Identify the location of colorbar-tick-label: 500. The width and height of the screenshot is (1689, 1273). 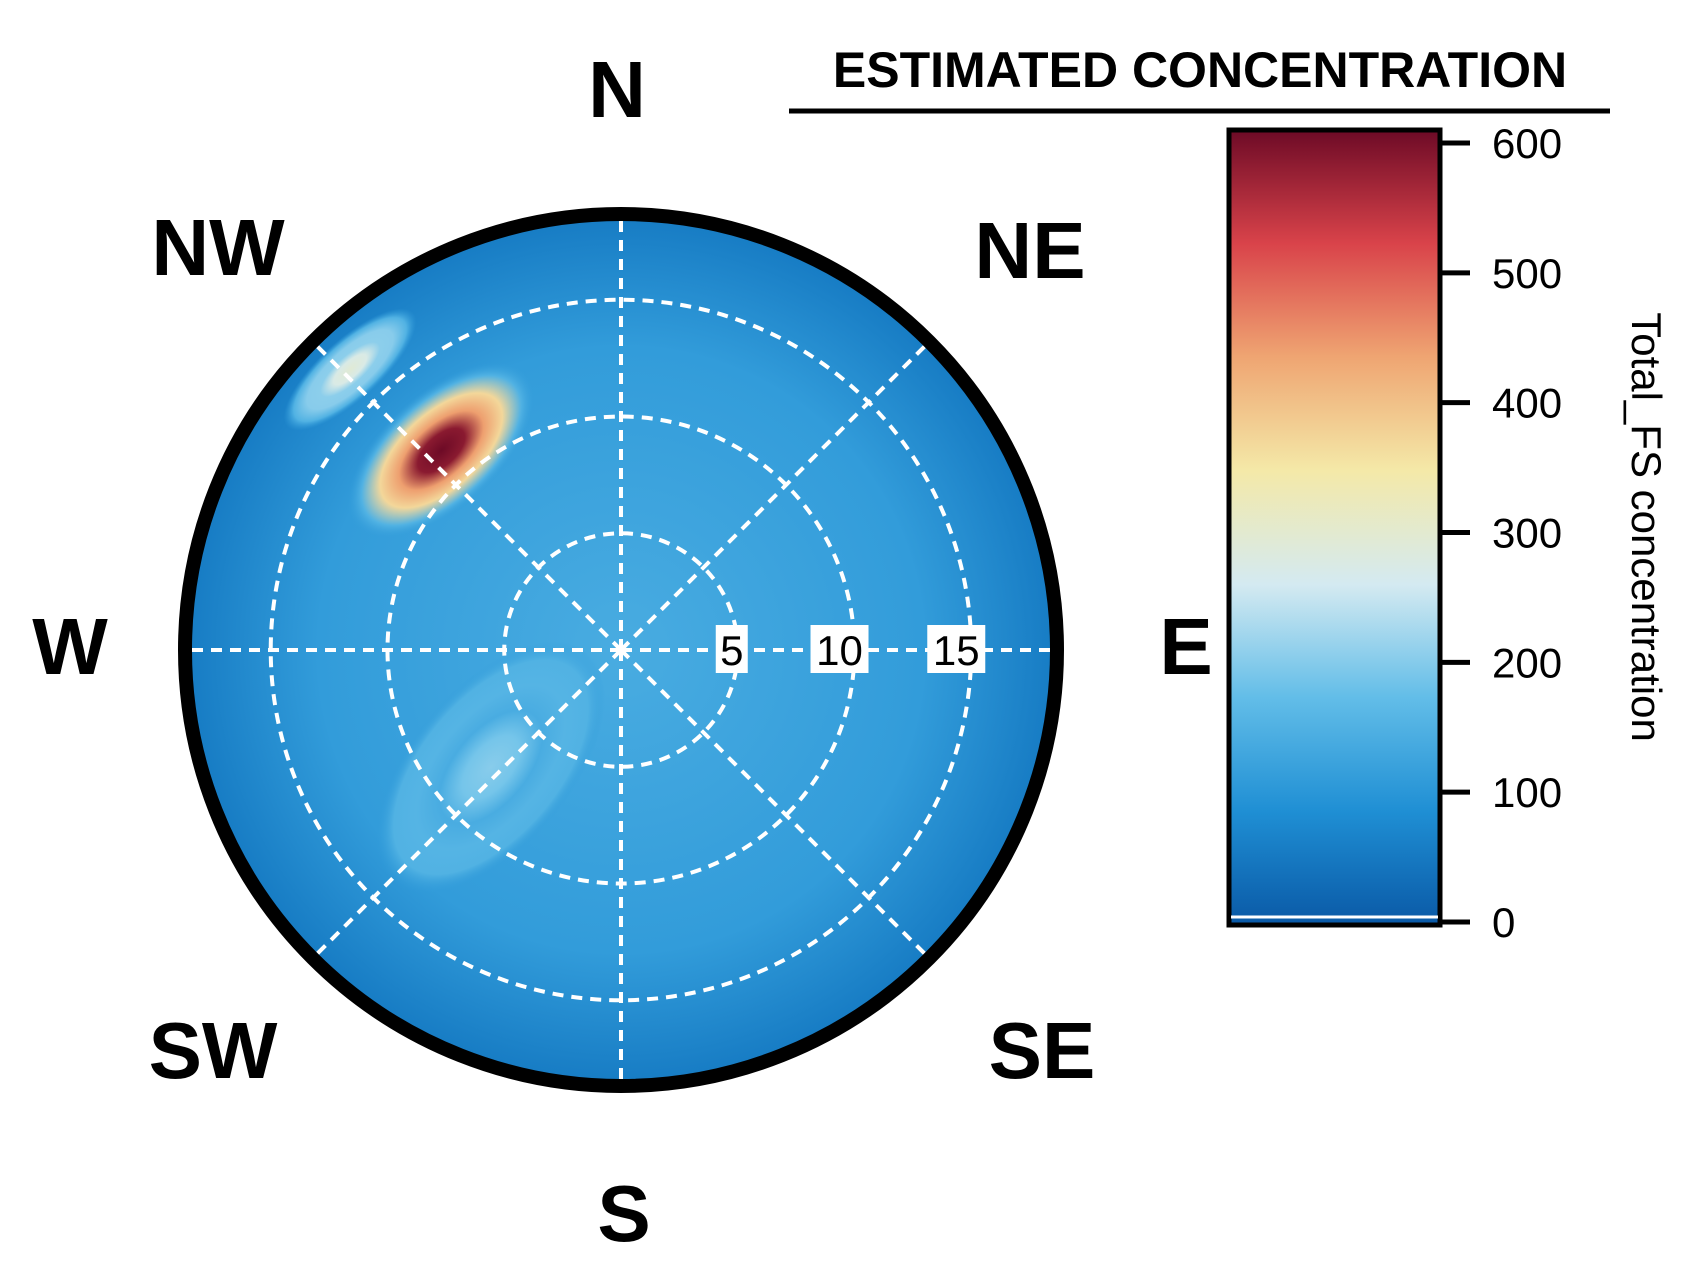
(1527, 273).